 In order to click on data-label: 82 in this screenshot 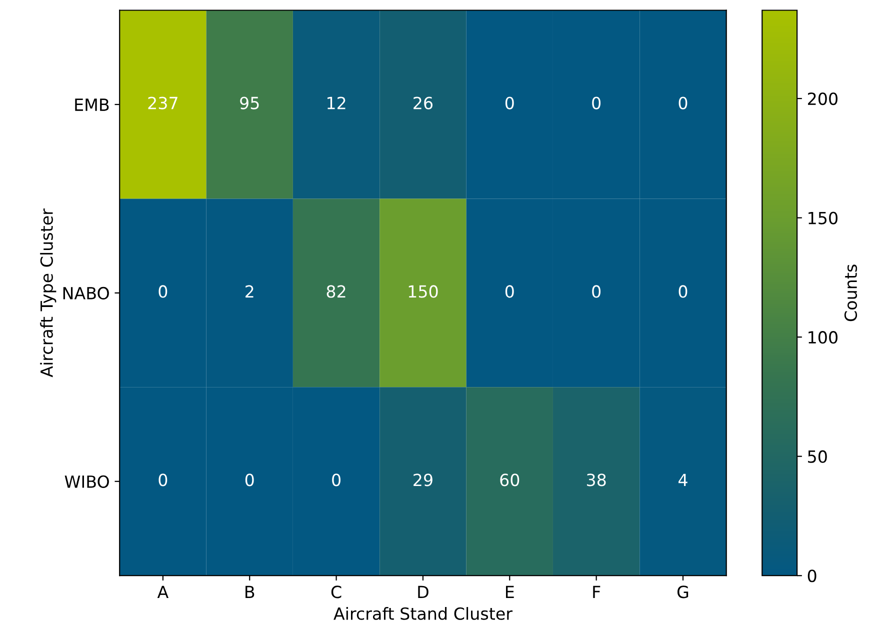, I will do `click(336, 291)`.